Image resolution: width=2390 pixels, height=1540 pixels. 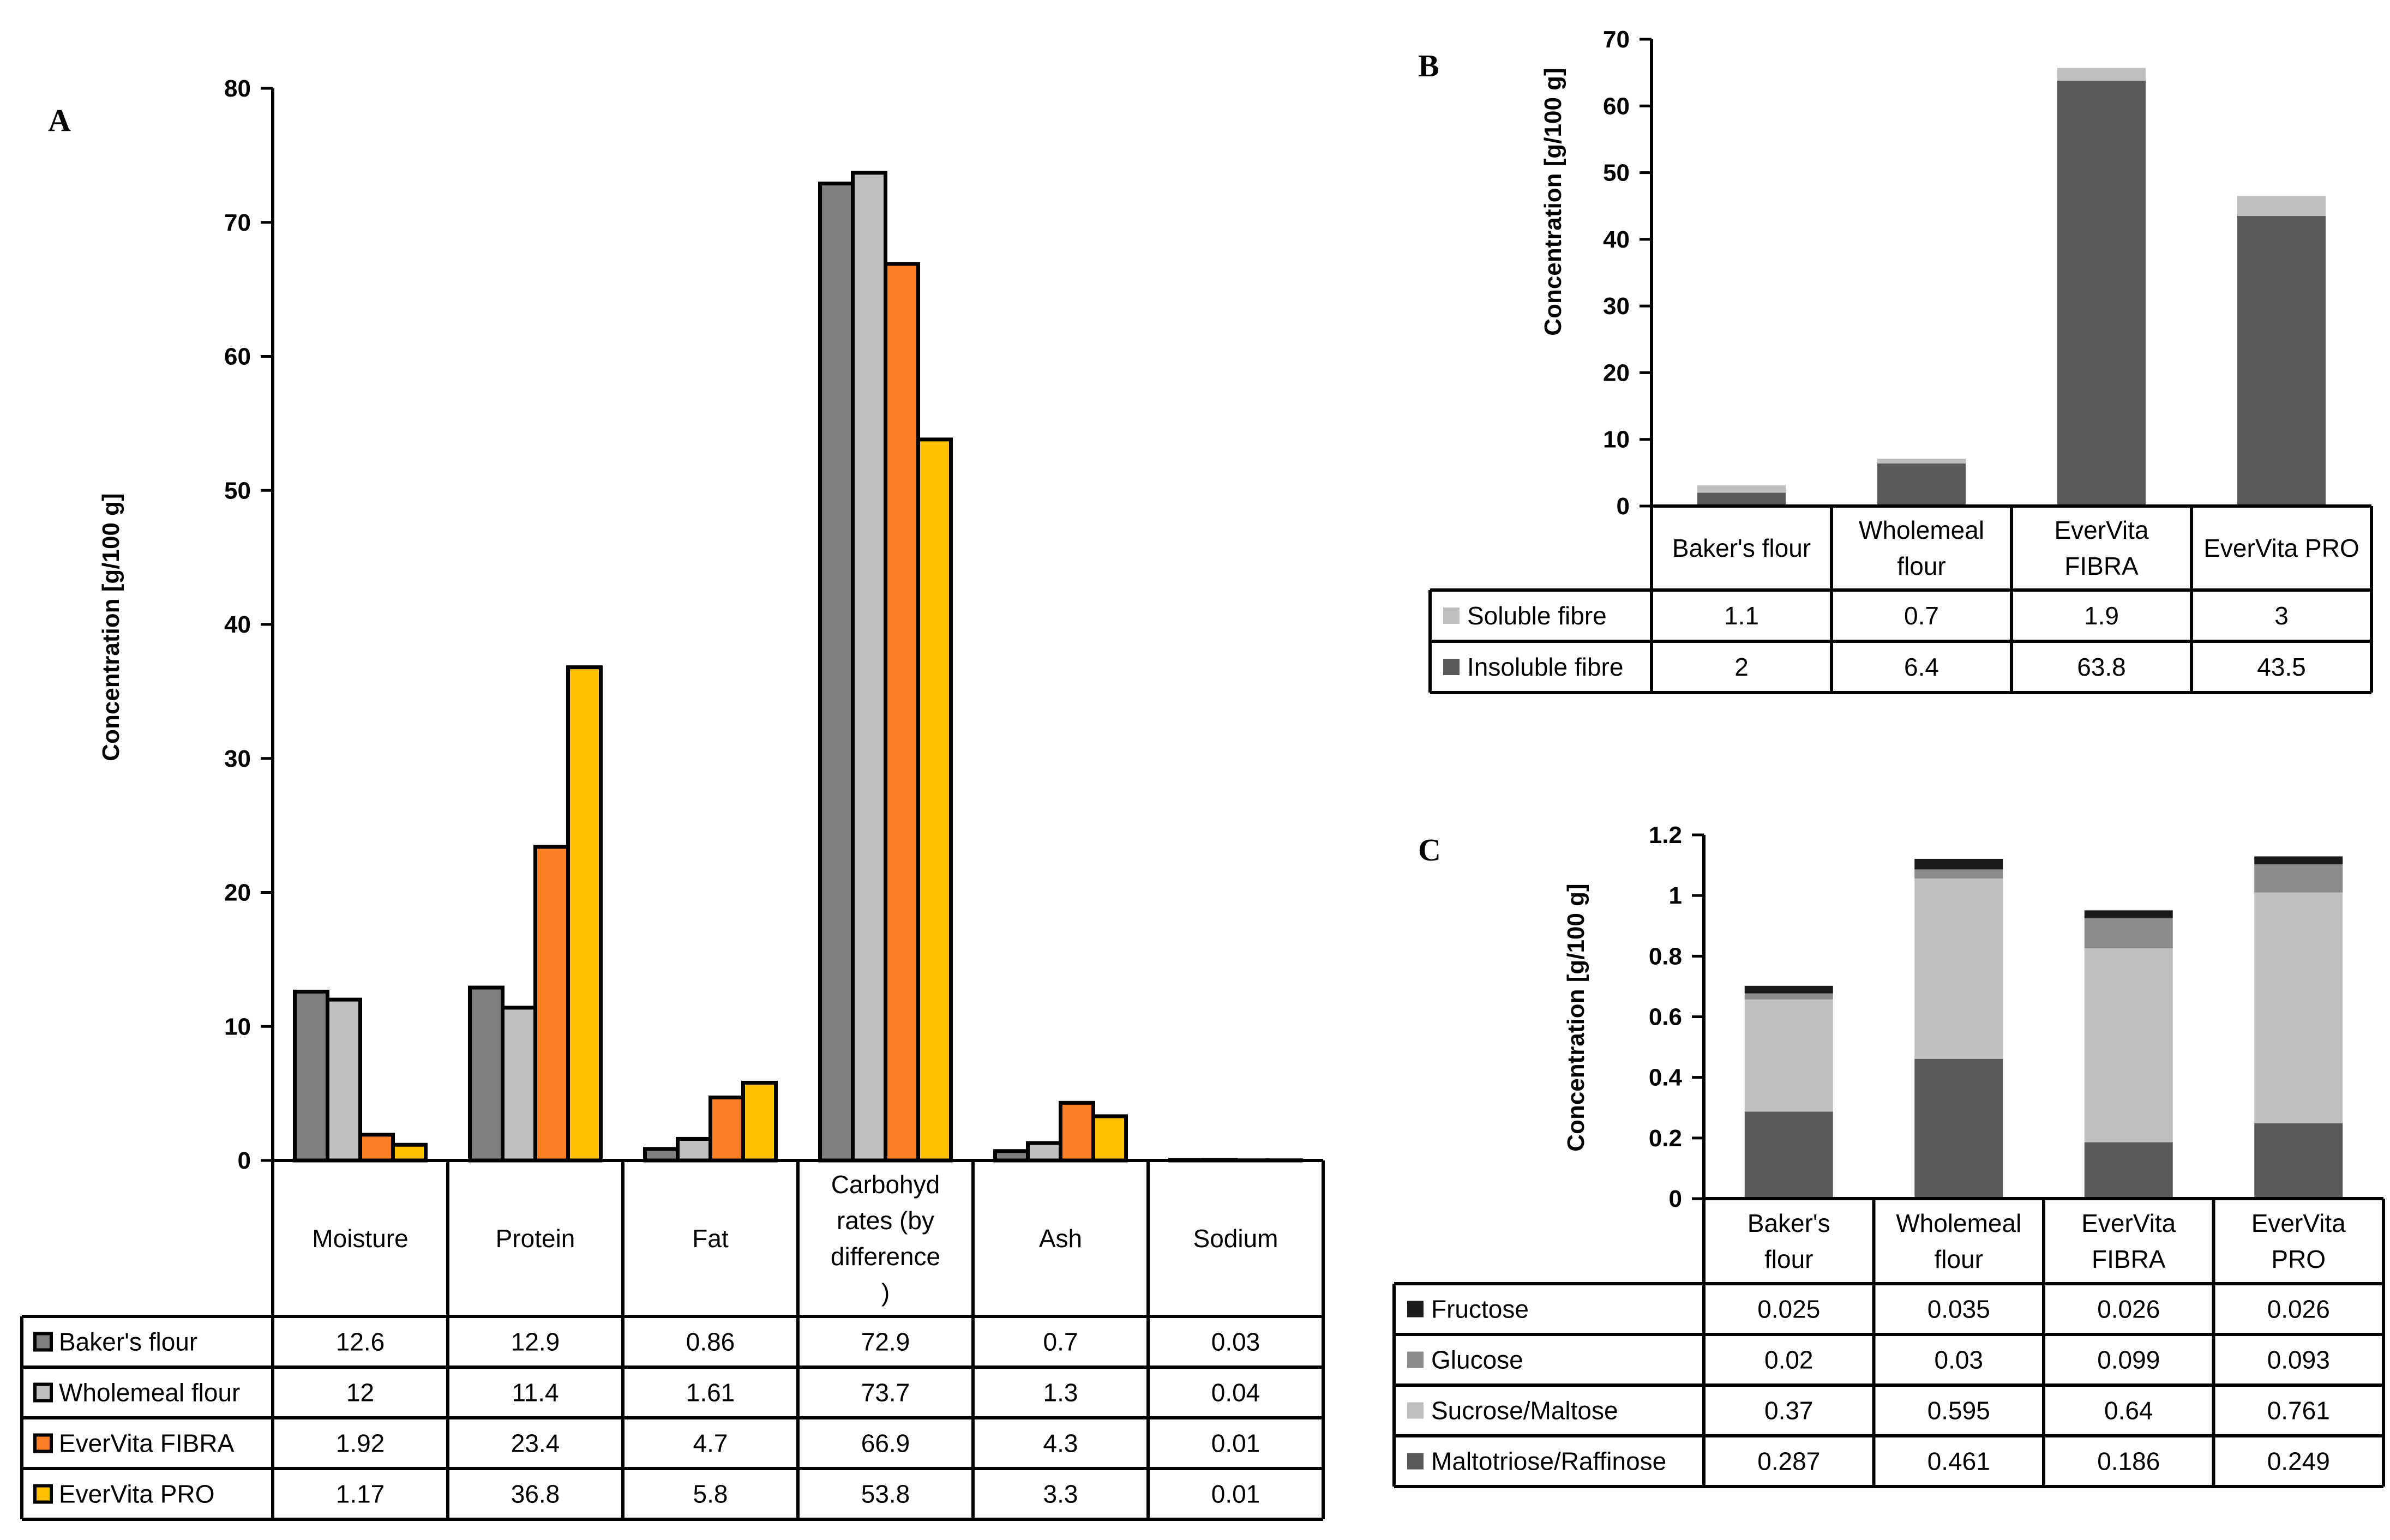 What do you see at coordinates (1044, 1152) in the screenshot?
I see `bar-wholemeal-flour-ash` at bounding box center [1044, 1152].